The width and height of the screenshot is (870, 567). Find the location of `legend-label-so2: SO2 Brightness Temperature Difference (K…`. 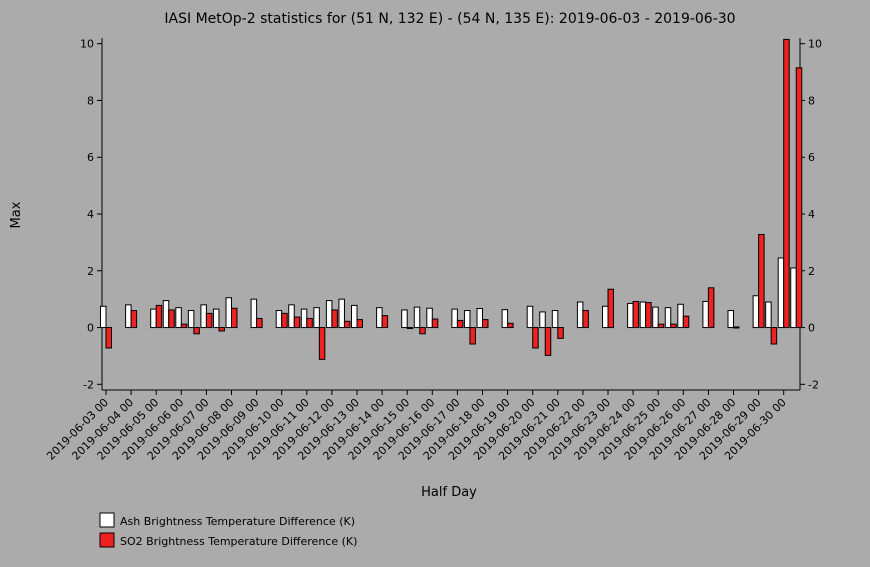

legend-label-so2: SO2 Brightness Temperature Difference (K… is located at coordinates (238, 541).